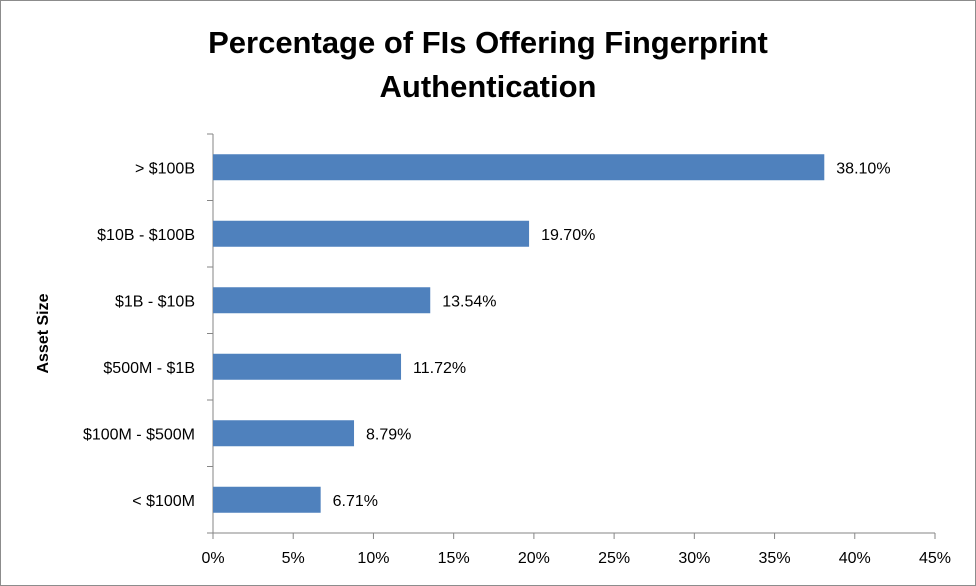 This screenshot has height=586, width=976. I want to click on x-tick-label: 0%, so click(212, 558).